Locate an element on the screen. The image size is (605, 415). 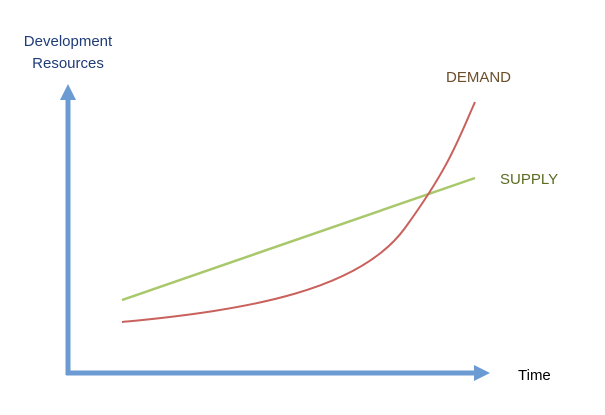
y-axis-label: Resources is located at coordinates (68, 63).